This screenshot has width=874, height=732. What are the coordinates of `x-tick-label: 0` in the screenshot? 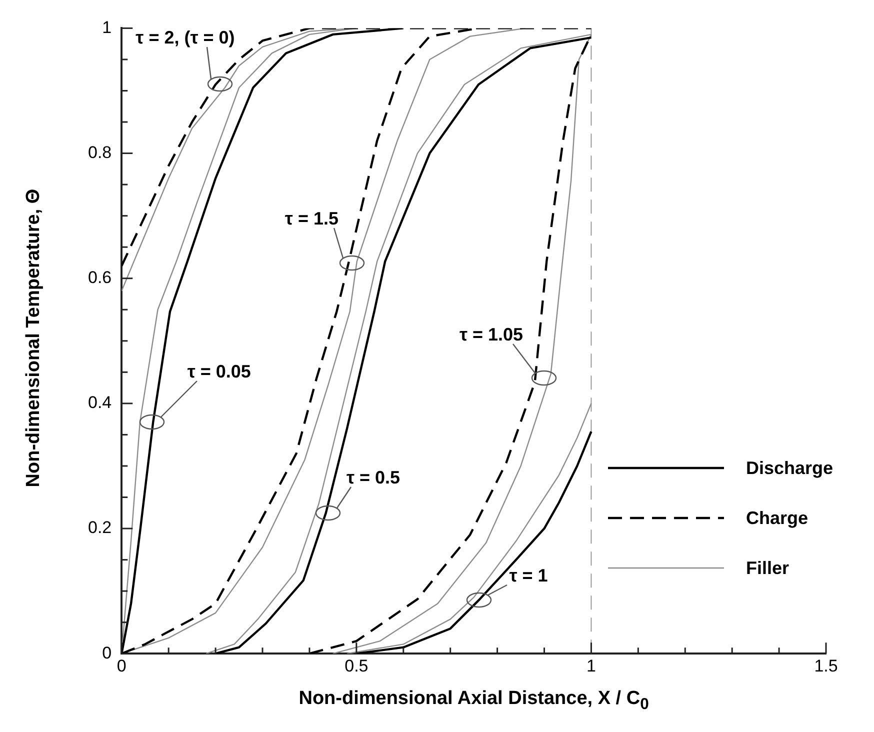 It's located at (121, 666).